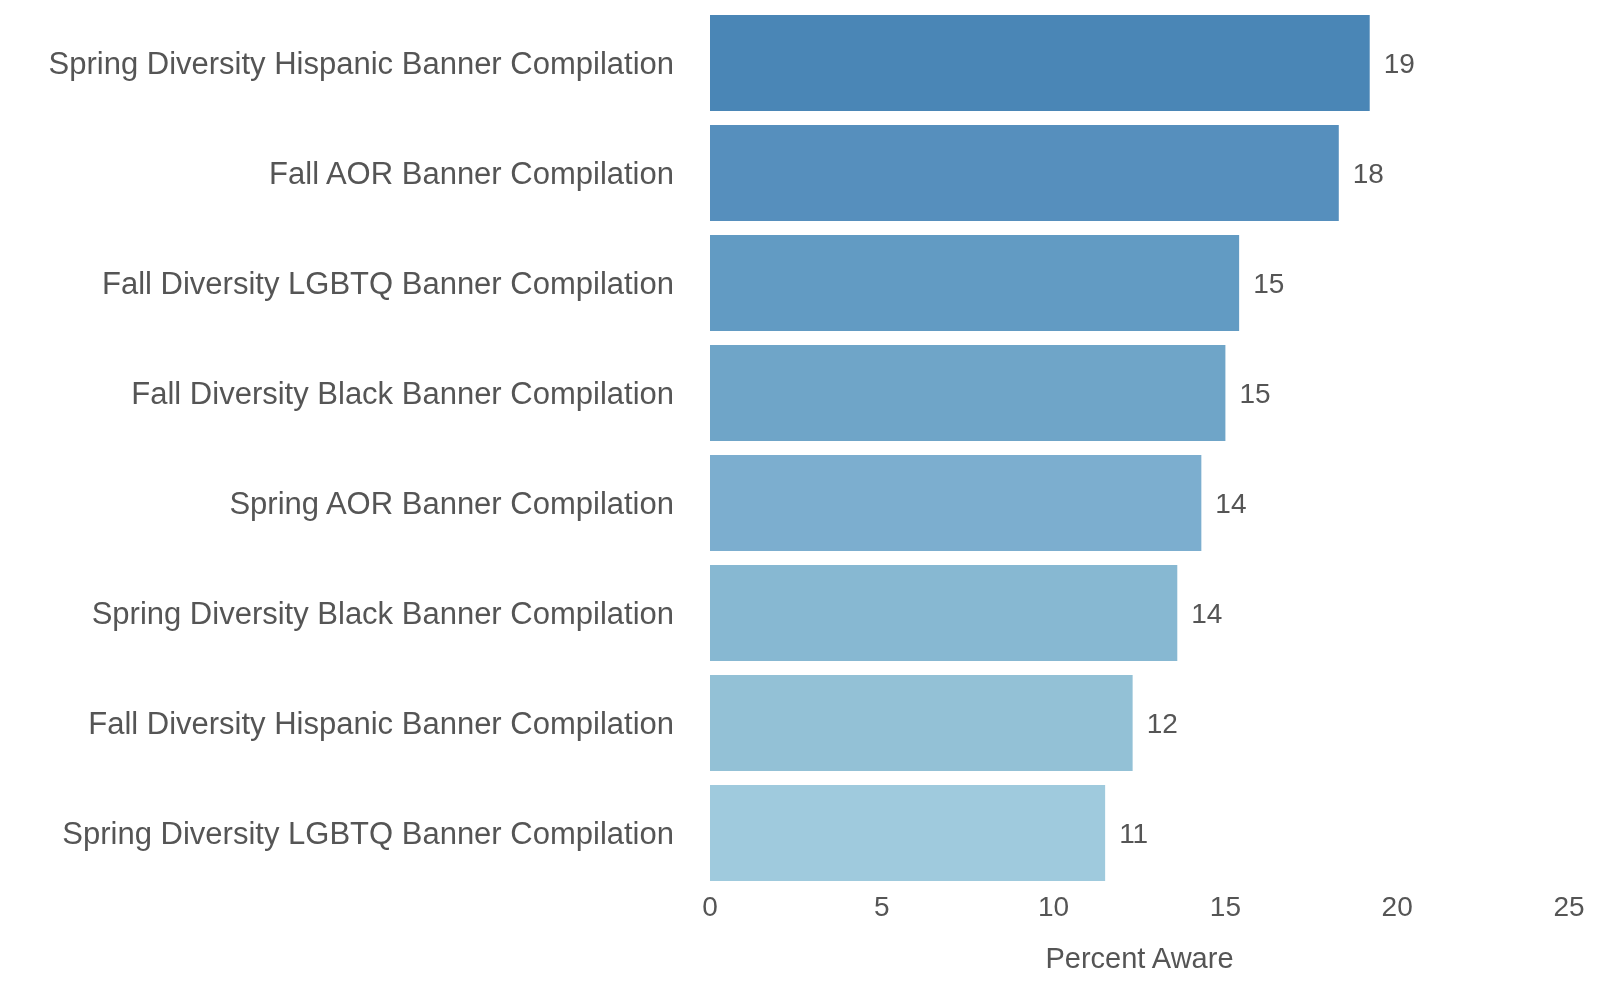 The width and height of the screenshot is (1619, 1004). What do you see at coordinates (368, 834) in the screenshot?
I see `y-tick-label: Spring Diversity LGBTQ Banner Compilation` at bounding box center [368, 834].